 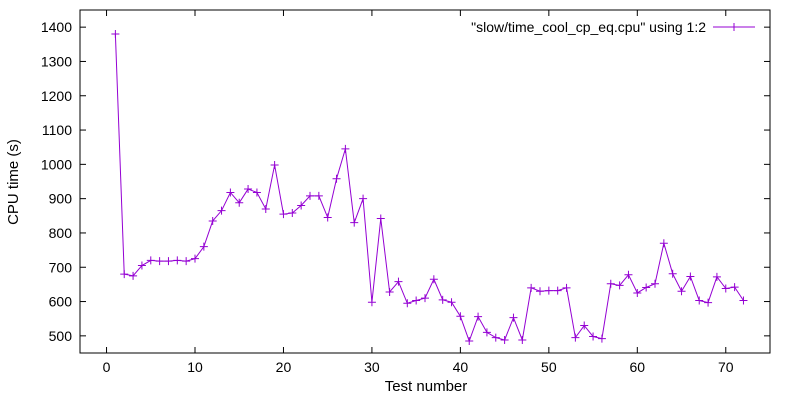 I want to click on x-tick-label: 10, so click(x=195, y=367).